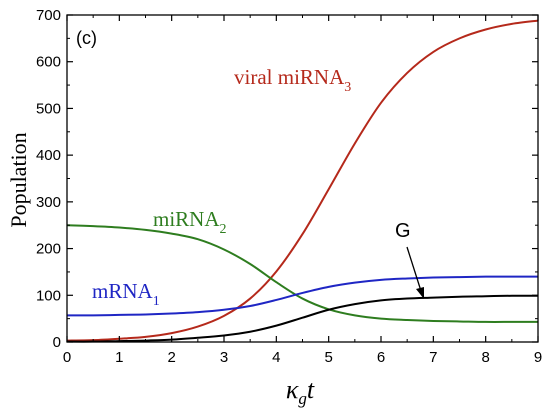 The width and height of the screenshot is (550, 415). Describe the element at coordinates (48, 108) in the screenshot. I see `y-tick-label: 500` at that location.